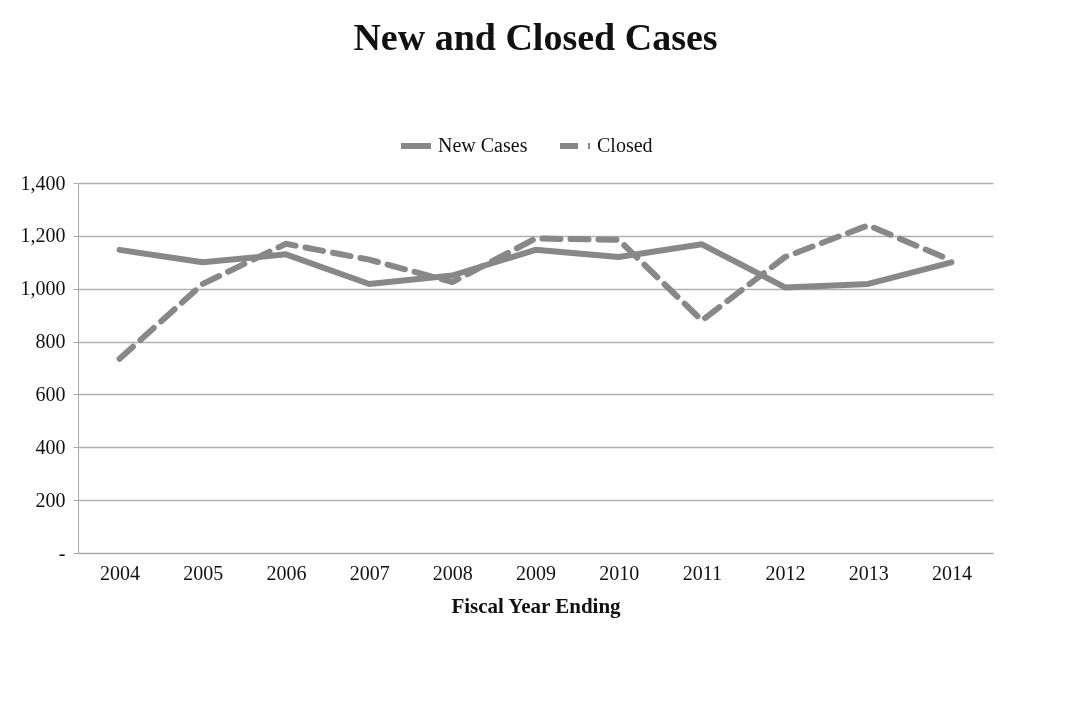 The image size is (1067, 726). I want to click on y-tick-label: -, so click(62, 552).